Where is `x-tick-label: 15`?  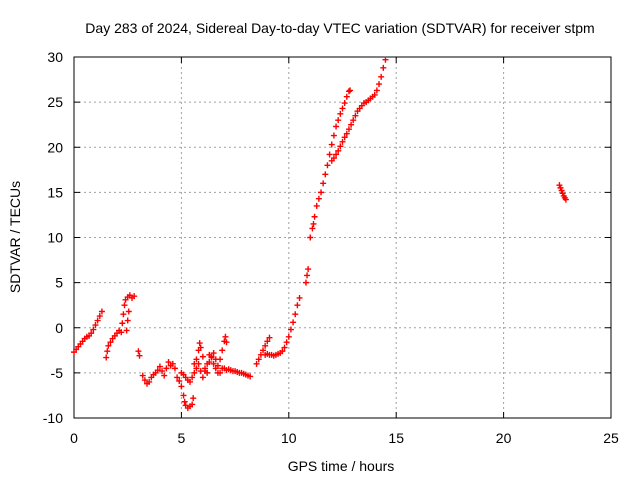
x-tick-label: 15 is located at coordinates (396, 438).